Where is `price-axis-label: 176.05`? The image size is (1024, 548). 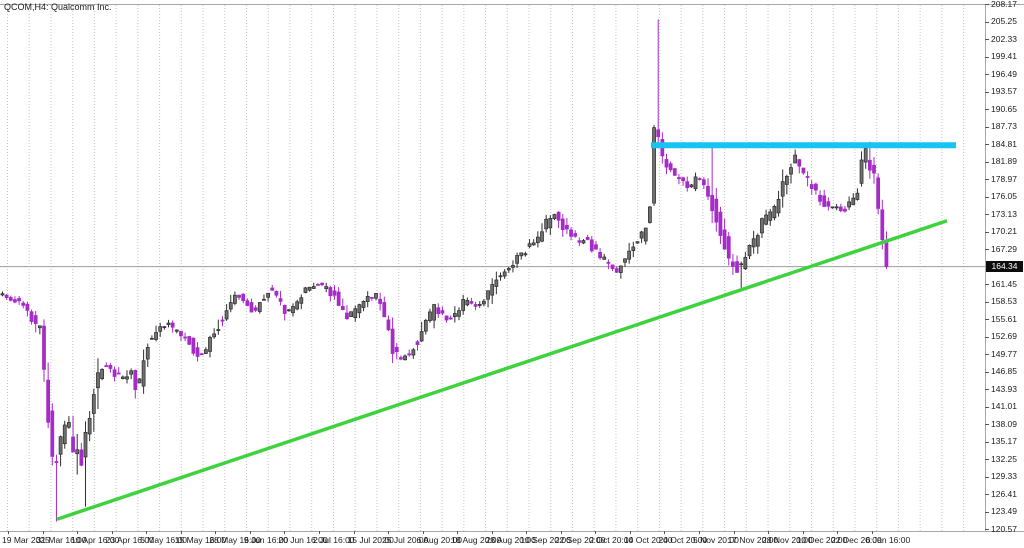
price-axis-label: 176.05 is located at coordinates (1004, 196).